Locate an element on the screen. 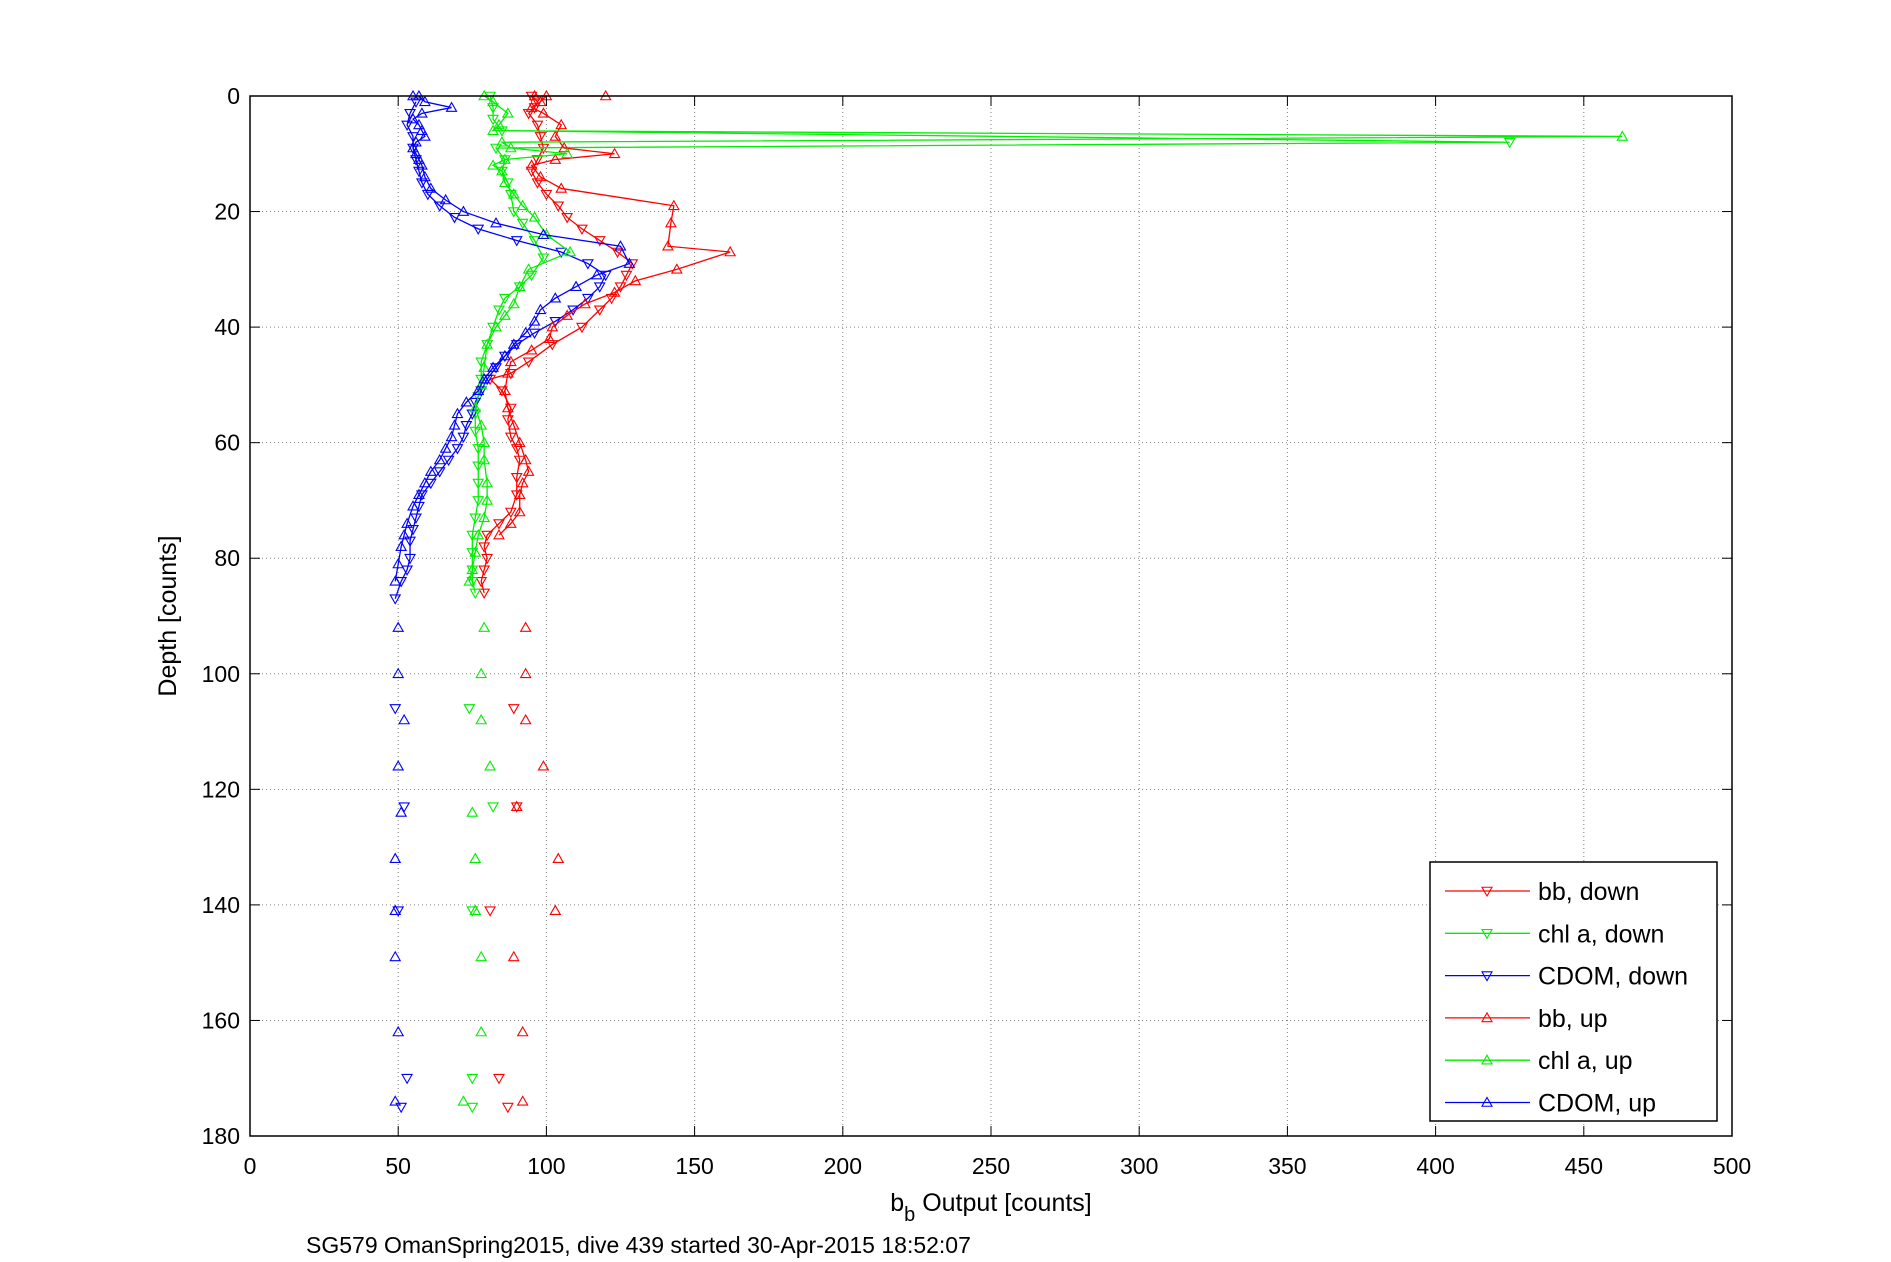 The height and width of the screenshot is (1262, 1891). x-axis-label-rest: Output [counts] is located at coordinates (1003, 1203).